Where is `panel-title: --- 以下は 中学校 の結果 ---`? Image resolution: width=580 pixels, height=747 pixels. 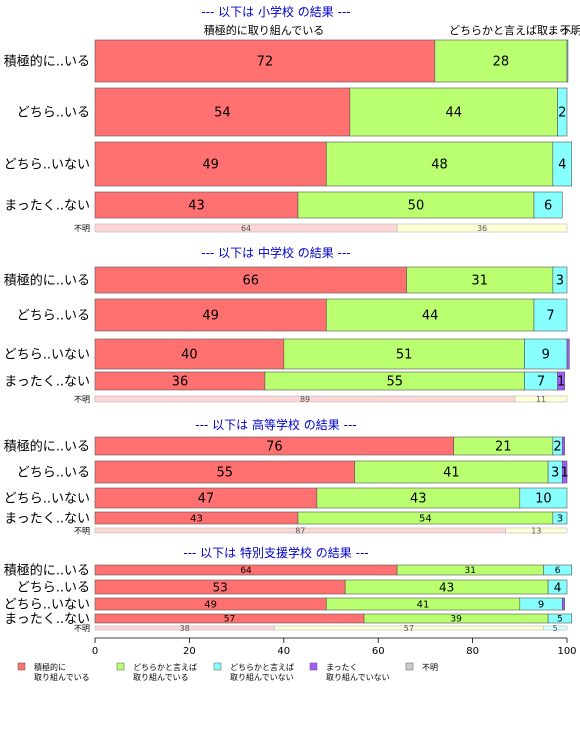
panel-title: --- 以下は 中学校 の結果 --- is located at coordinates (275, 252).